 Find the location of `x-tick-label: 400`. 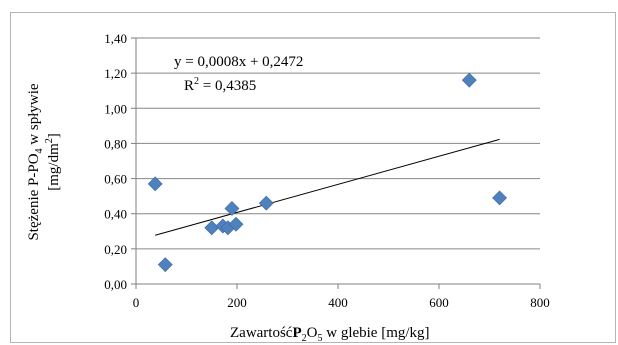

x-tick-label: 400 is located at coordinates (338, 302).